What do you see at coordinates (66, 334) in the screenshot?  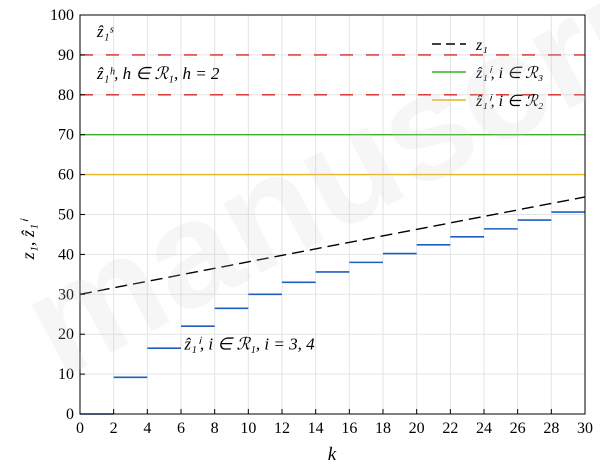 I see `y-tick-label: 20` at bounding box center [66, 334].